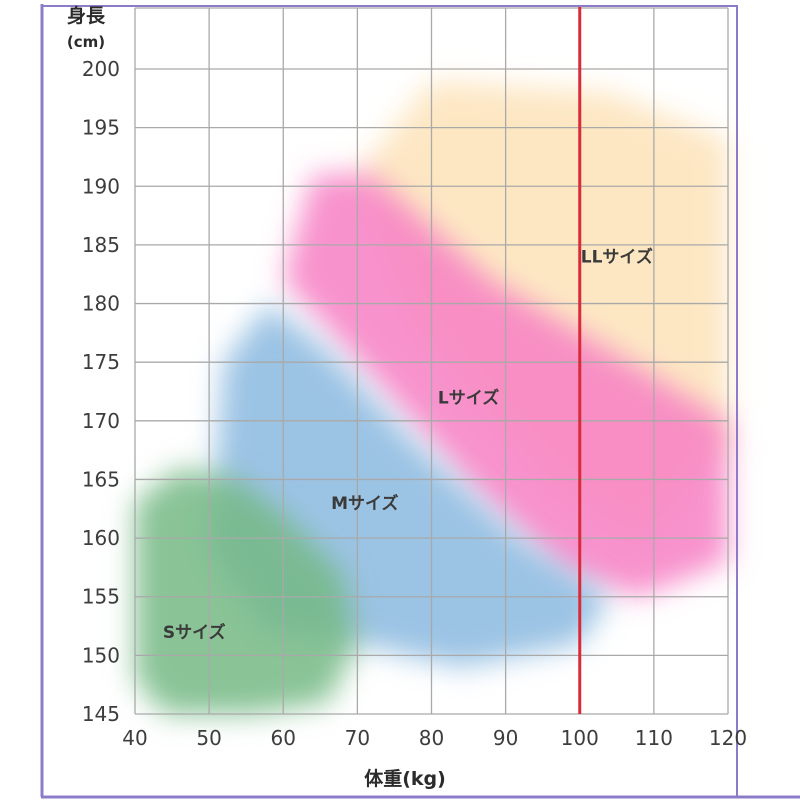 The image size is (800, 800). What do you see at coordinates (617, 257) in the screenshot?
I see `zone-label: LLサイズ` at bounding box center [617, 257].